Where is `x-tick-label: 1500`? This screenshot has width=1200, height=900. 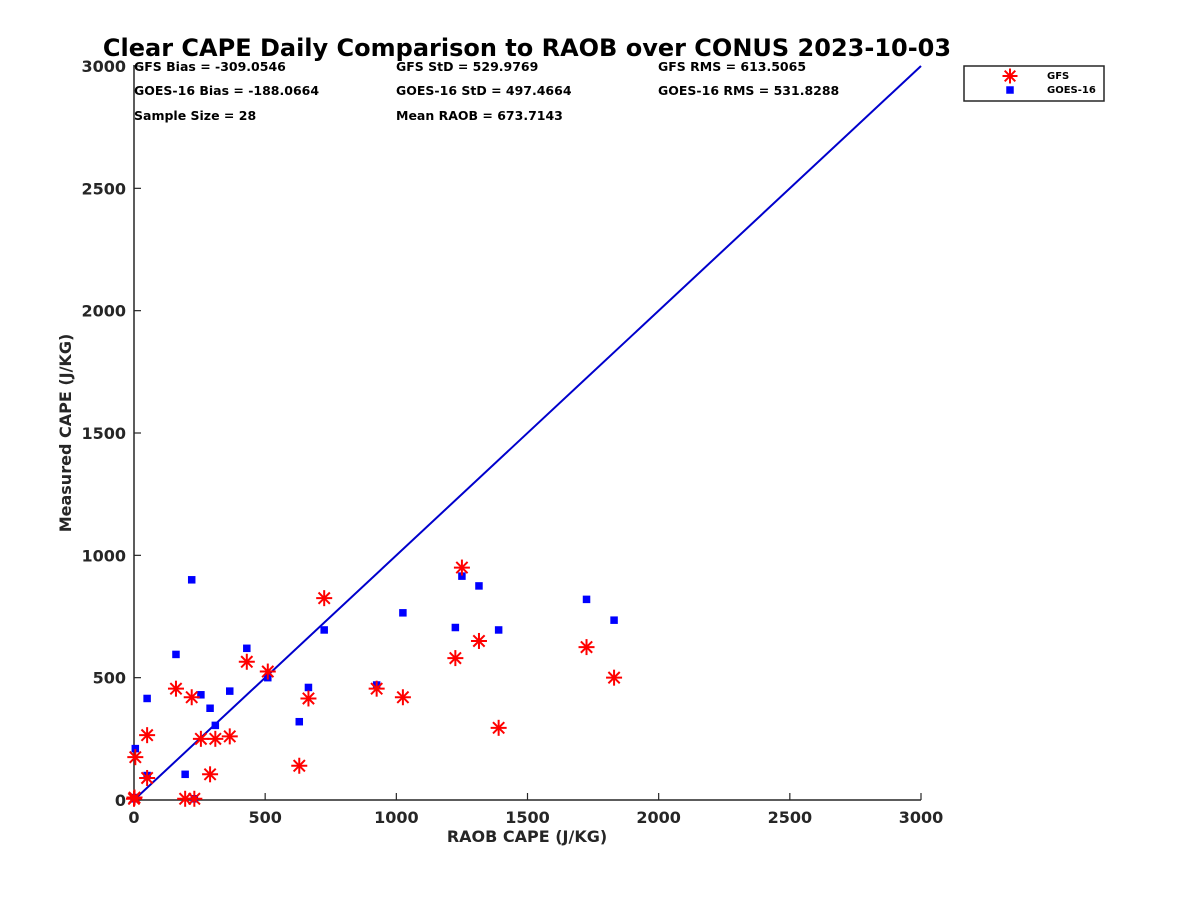 x-tick-label: 1500 is located at coordinates (527, 817).